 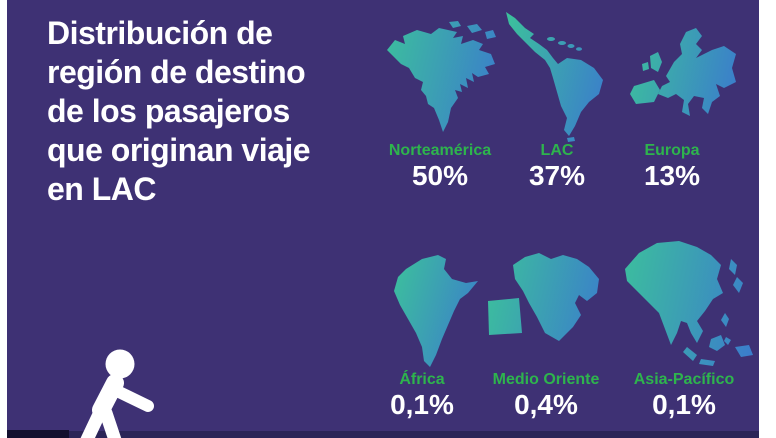 What do you see at coordinates (546, 379) in the screenshot?
I see `region-label: Medio Oriente` at bounding box center [546, 379].